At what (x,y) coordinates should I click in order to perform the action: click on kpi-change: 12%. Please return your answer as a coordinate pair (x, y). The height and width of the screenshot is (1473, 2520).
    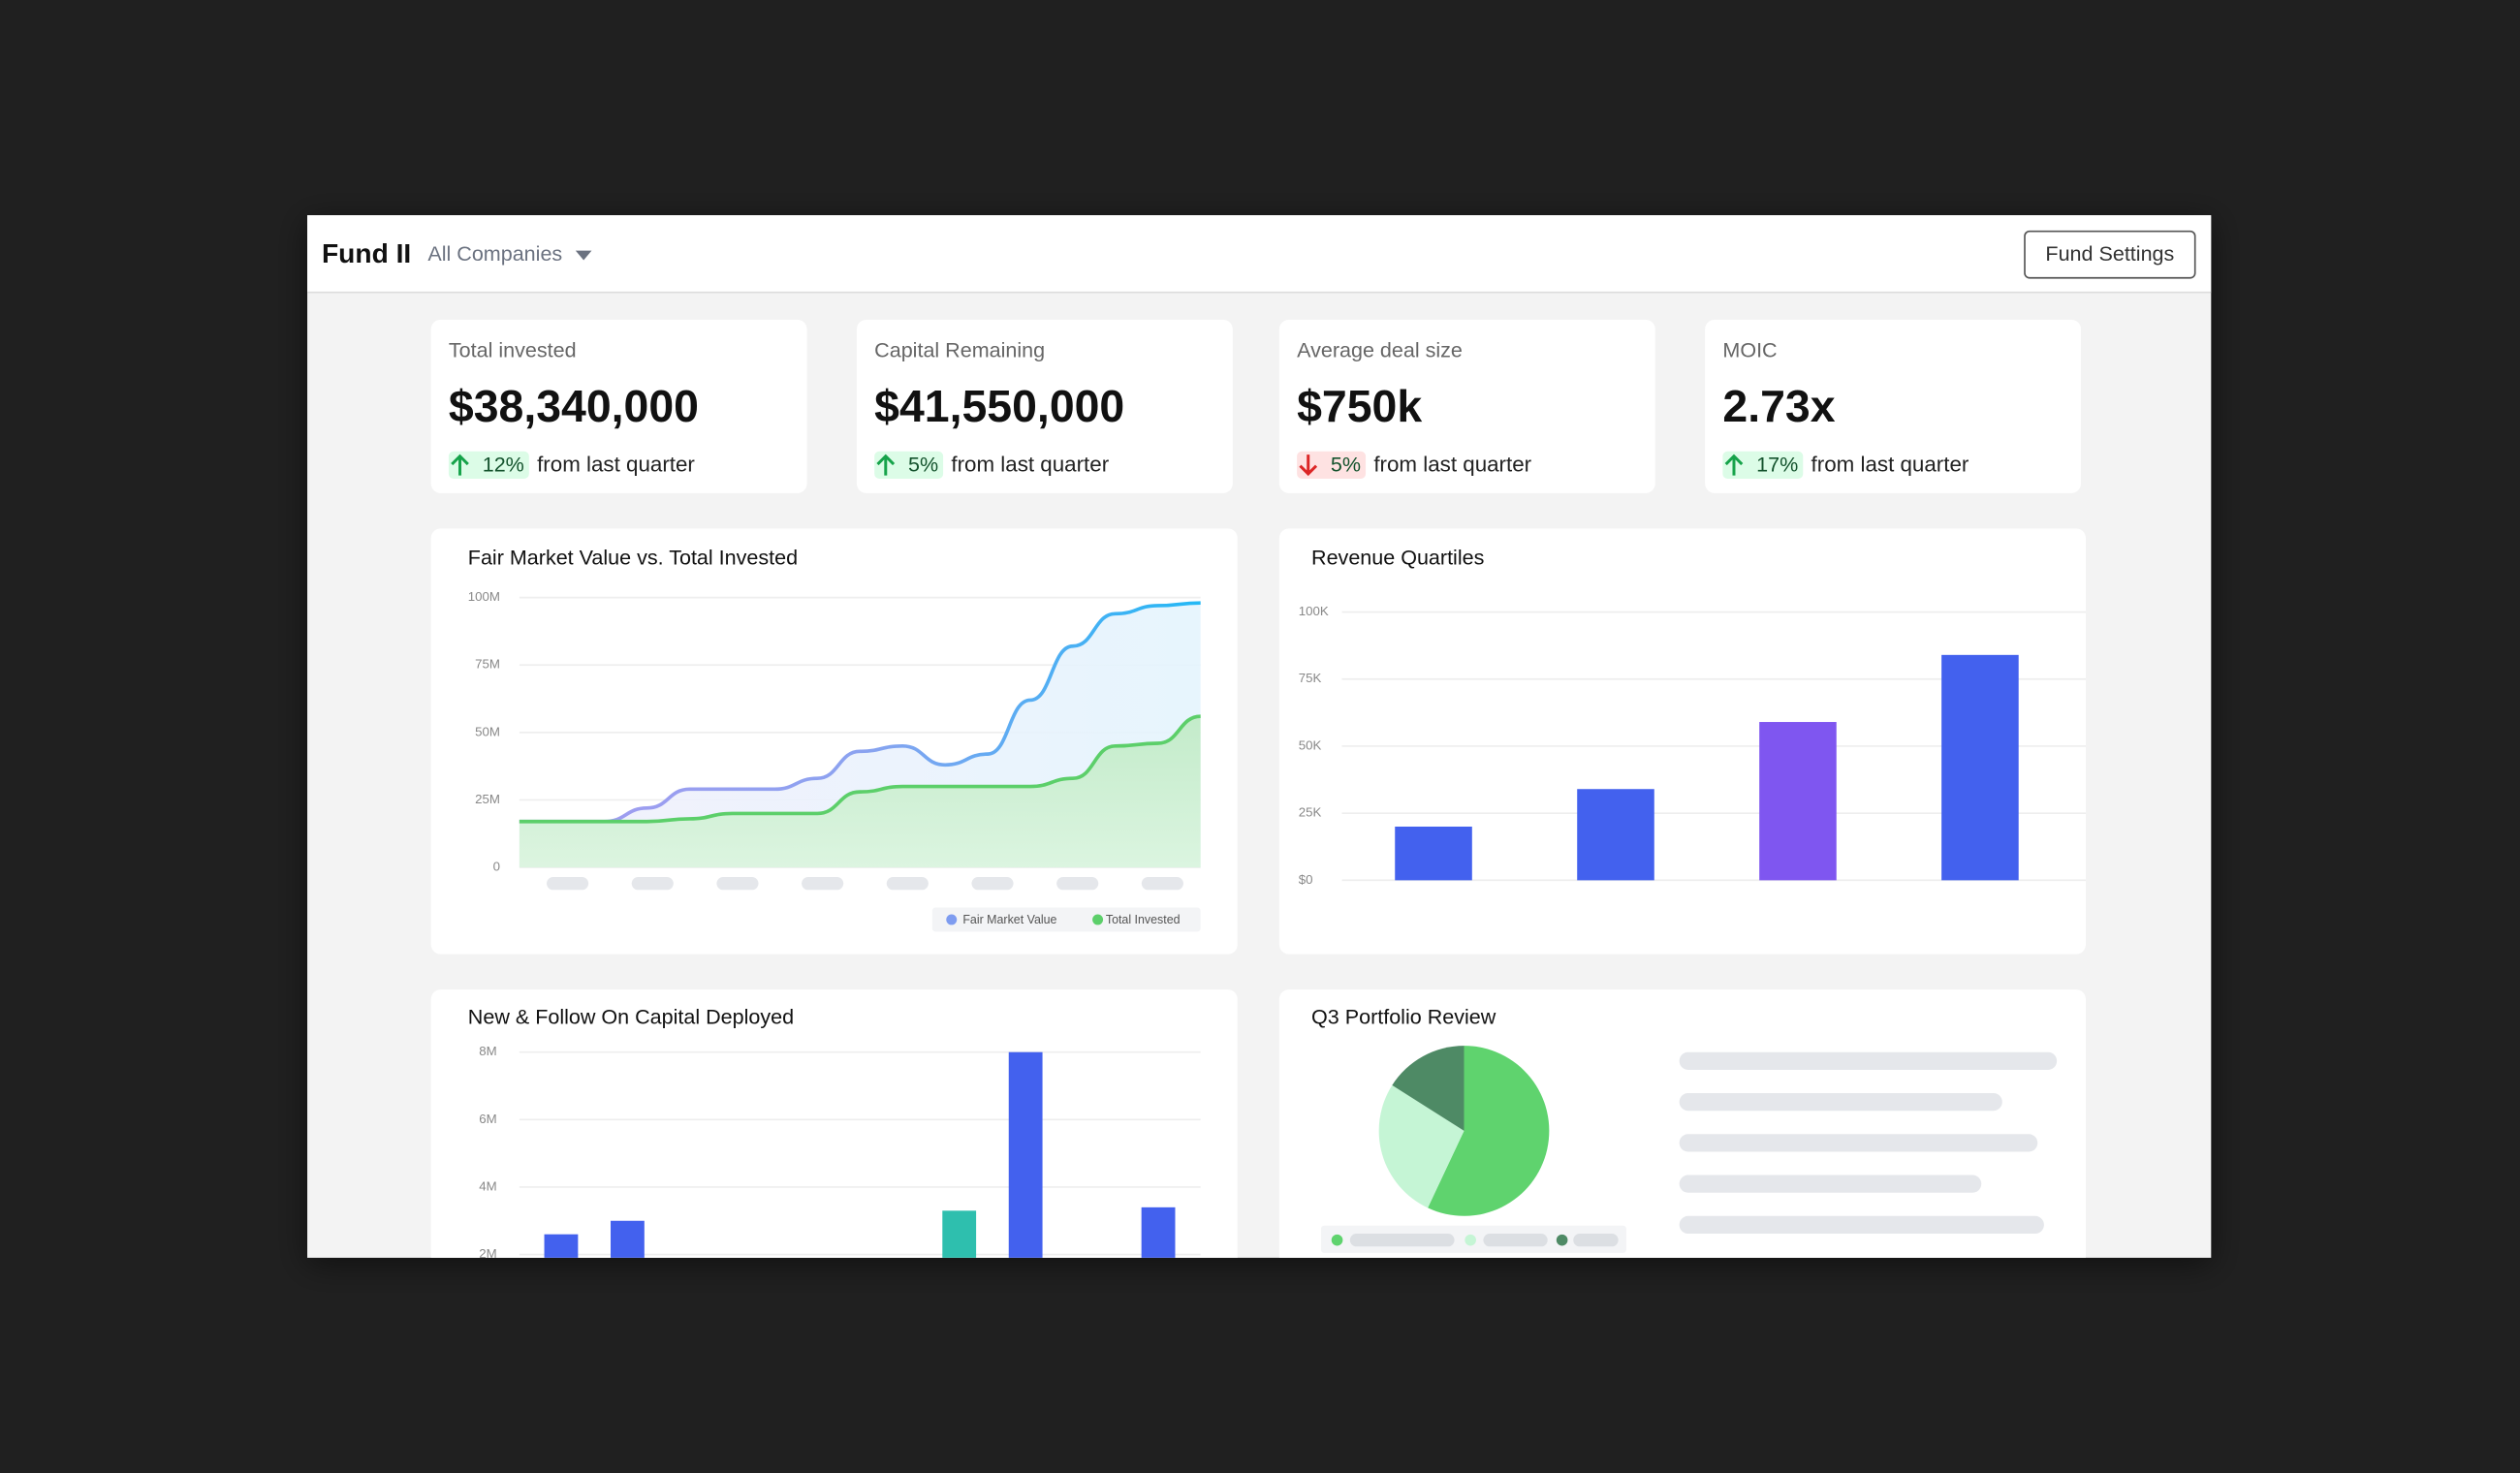
    Looking at the image, I should click on (503, 464).